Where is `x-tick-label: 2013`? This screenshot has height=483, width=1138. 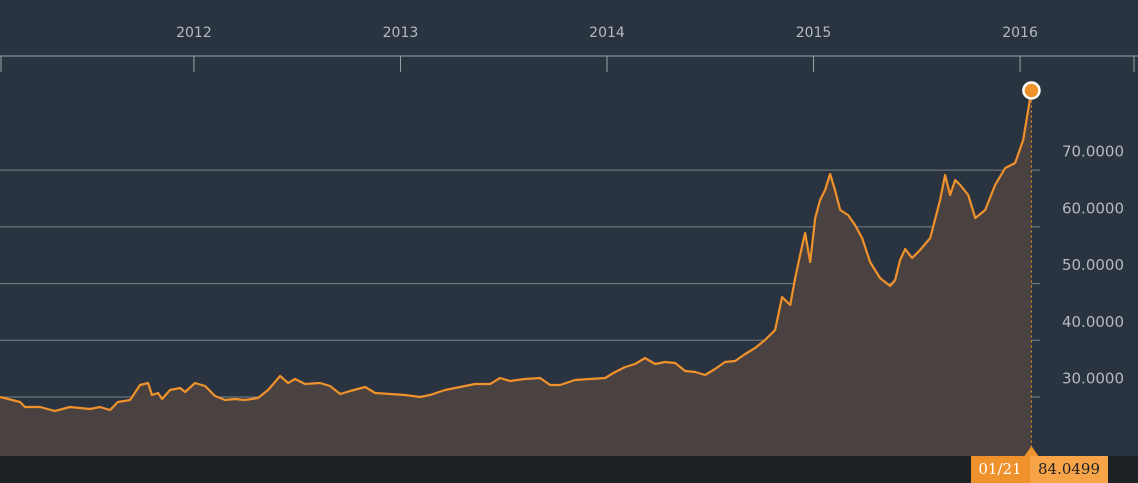 x-tick-label: 2013 is located at coordinates (401, 33).